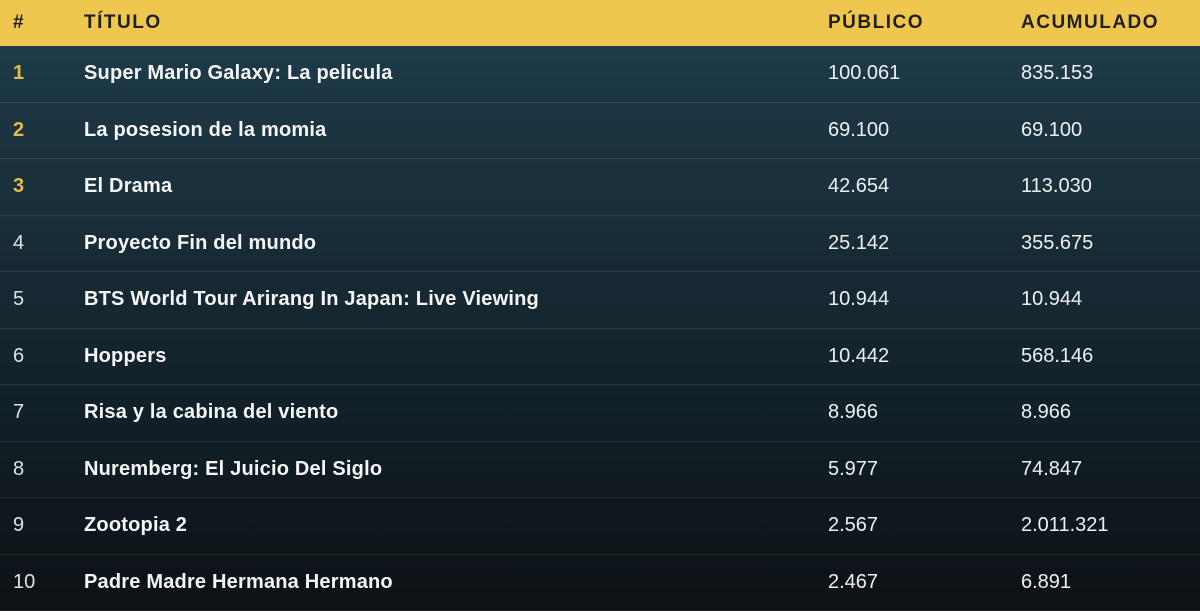  Describe the element at coordinates (600, 244) in the screenshot. I see `table-row: 4 Proyecto Fin del mundo 25.142 355.675` at that location.